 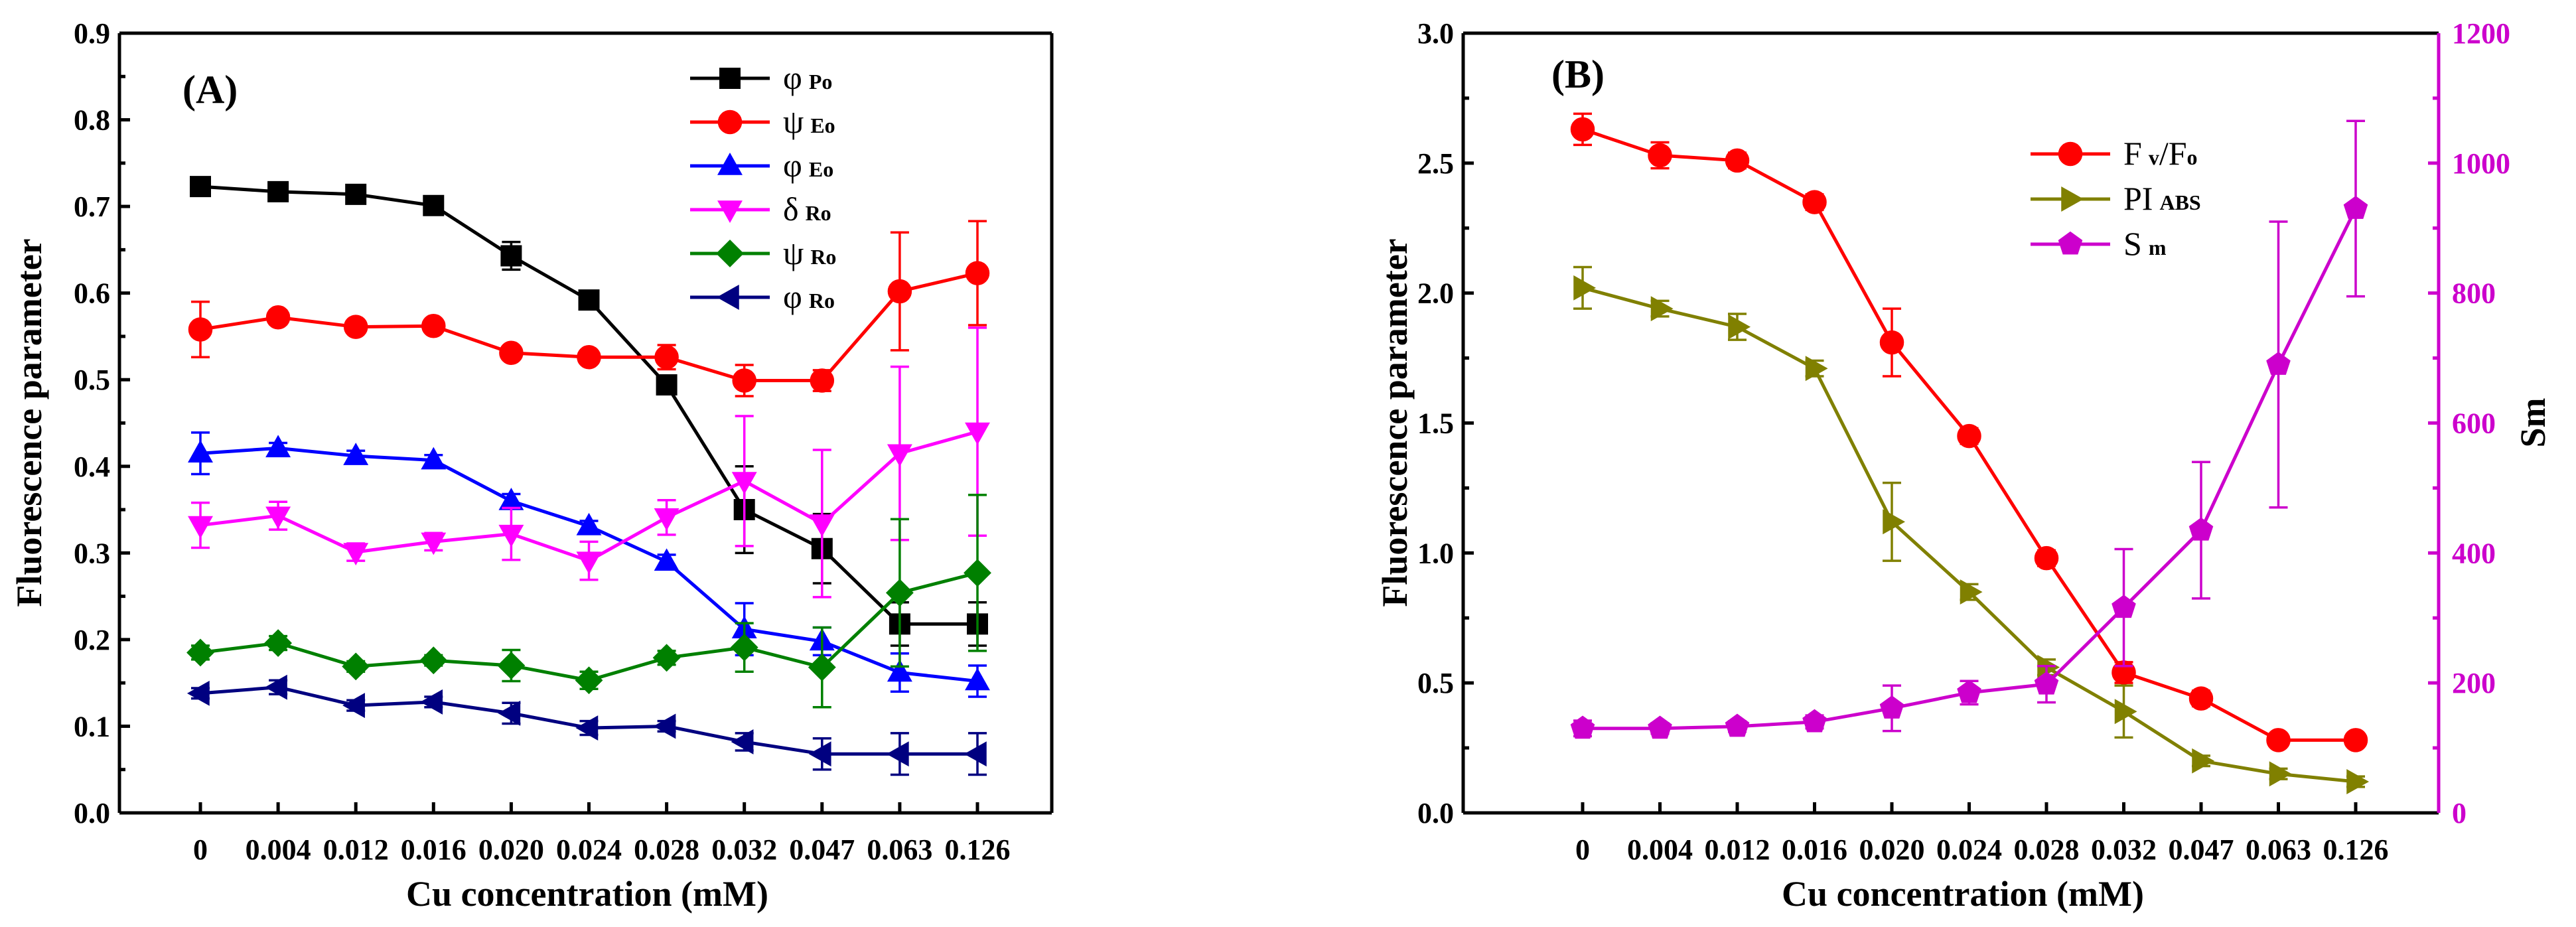 What do you see at coordinates (92, 293) in the screenshot?
I see `y-tick-label: 0.6` at bounding box center [92, 293].